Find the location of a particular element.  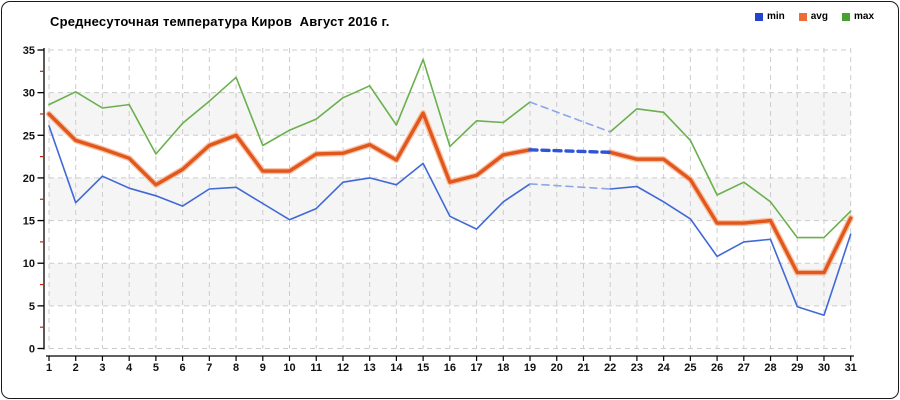

legend: min avg max is located at coordinates (814, 16).